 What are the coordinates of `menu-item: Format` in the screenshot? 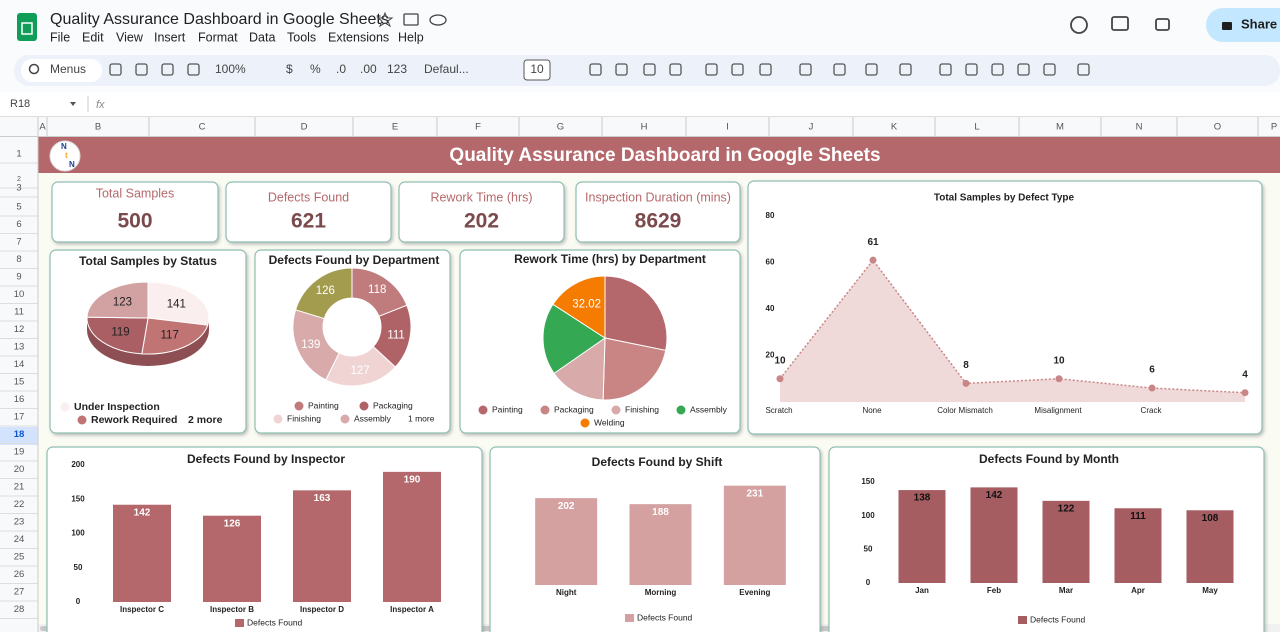 It's located at (218, 37).